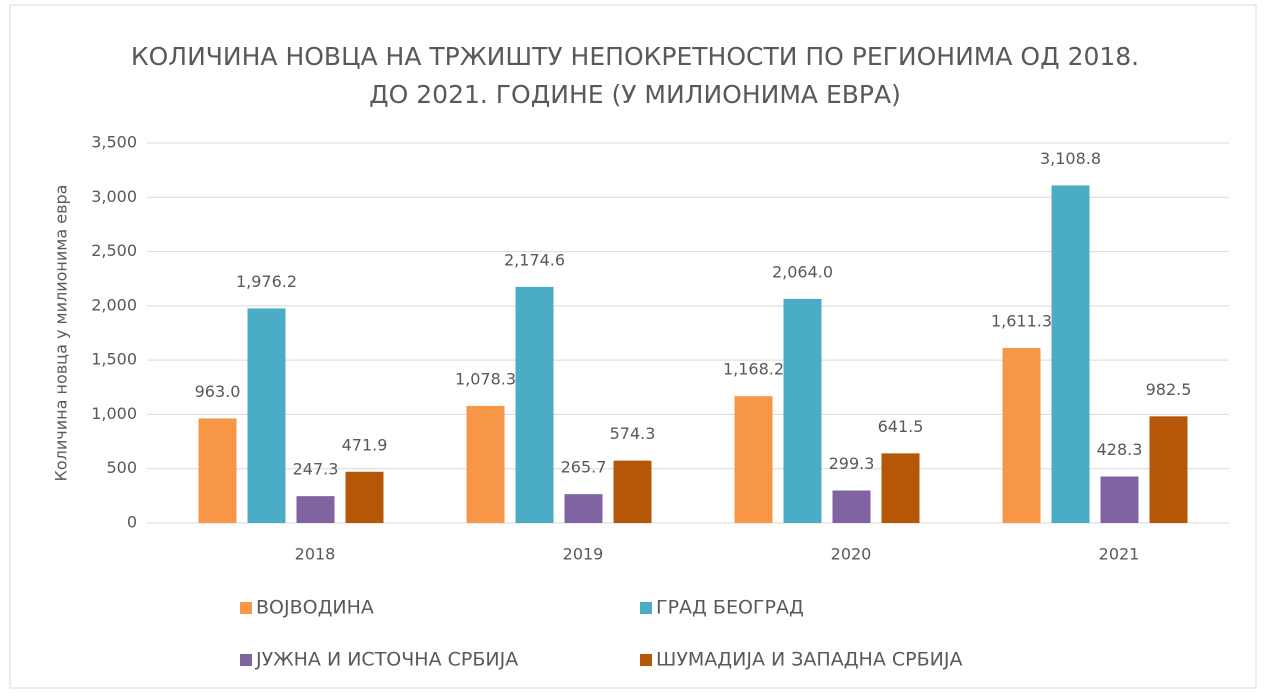 The image size is (1266, 693). What do you see at coordinates (753, 369) in the screenshot?
I see `value-label: 1,168.2` at bounding box center [753, 369].